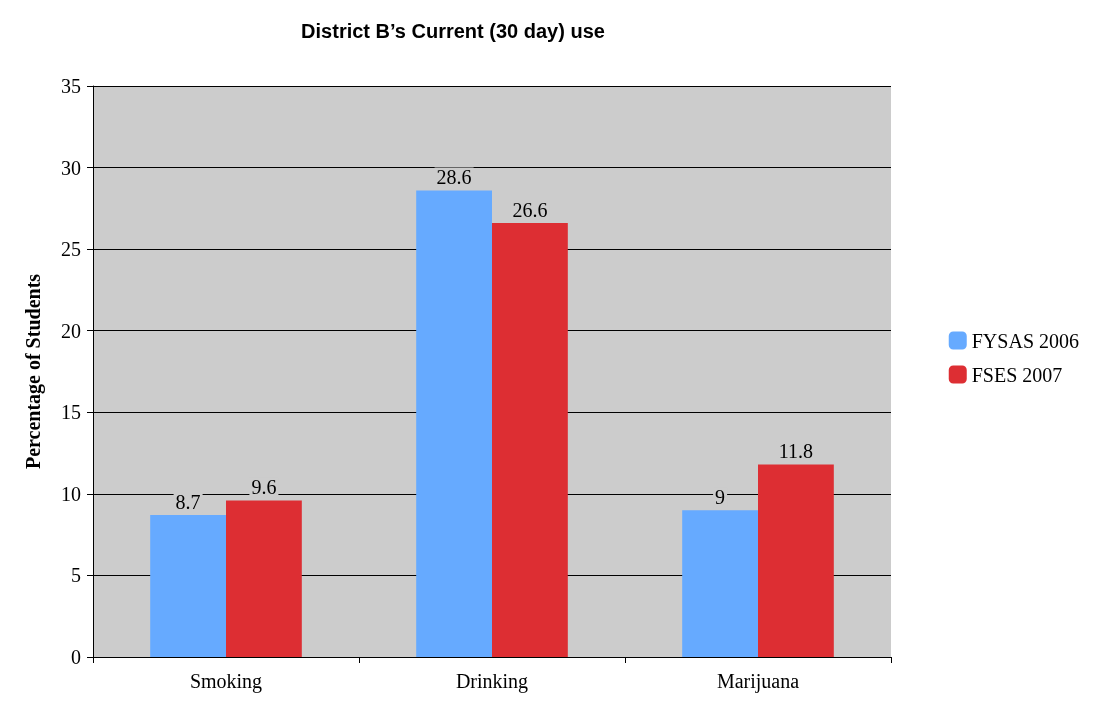 Image resolution: width=1102 pixels, height=715 pixels. I want to click on y-tick-label: 25, so click(71, 249).